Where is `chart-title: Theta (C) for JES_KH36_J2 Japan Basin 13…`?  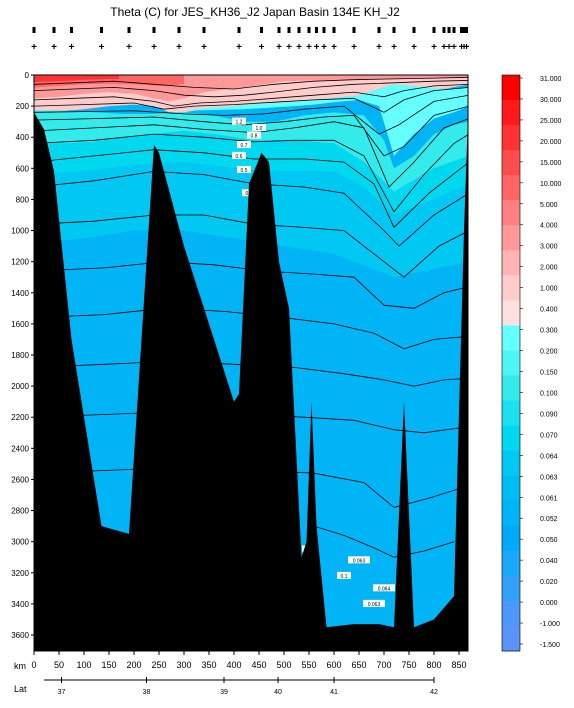 chart-title: Theta (C) for JES_KH36_J2 Japan Basin 13… is located at coordinates (255, 12).